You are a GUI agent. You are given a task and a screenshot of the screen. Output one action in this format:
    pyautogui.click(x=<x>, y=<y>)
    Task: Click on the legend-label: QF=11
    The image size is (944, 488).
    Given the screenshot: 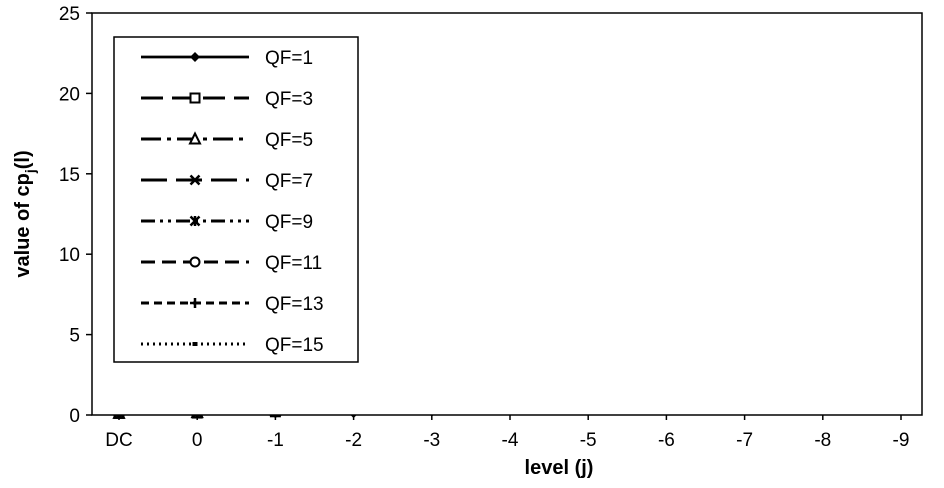 What is the action you would take?
    pyautogui.click(x=293, y=263)
    